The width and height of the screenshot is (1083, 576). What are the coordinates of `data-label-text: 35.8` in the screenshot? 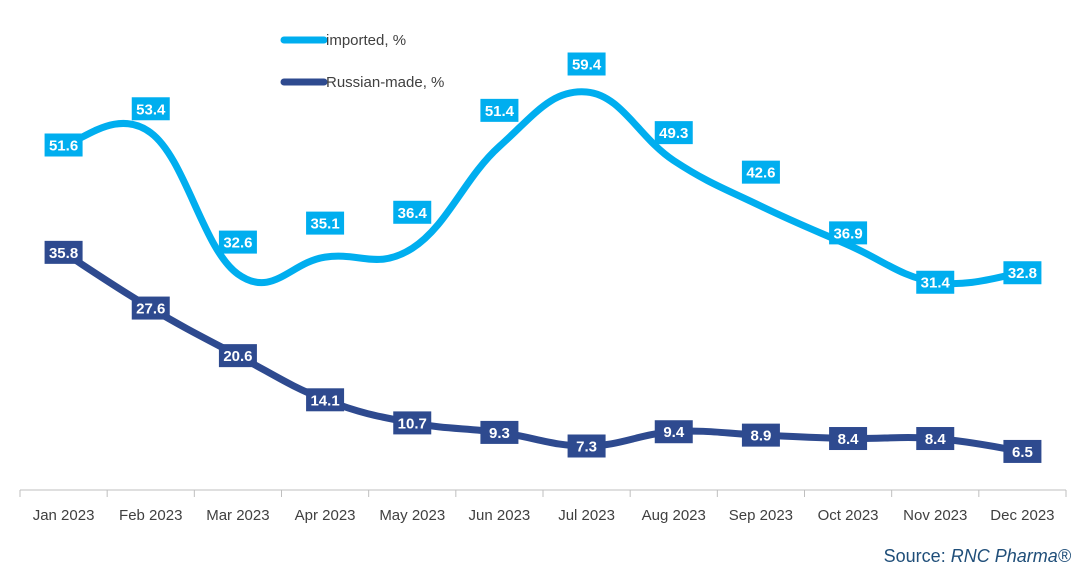 It's located at (63, 253).